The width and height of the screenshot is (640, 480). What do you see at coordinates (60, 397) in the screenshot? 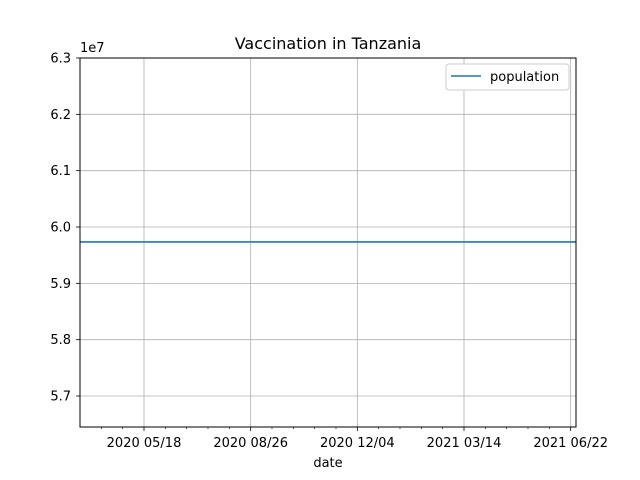
I see `y-tick-label: 5.7` at bounding box center [60, 397].